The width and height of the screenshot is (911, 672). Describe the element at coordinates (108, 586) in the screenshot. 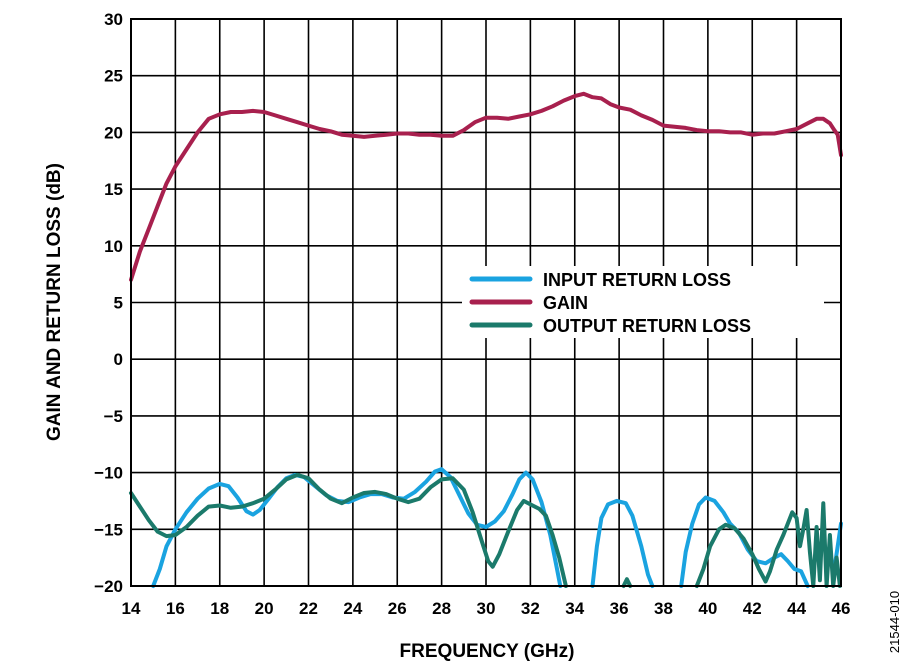

I see `y-tick-label: −20` at that location.